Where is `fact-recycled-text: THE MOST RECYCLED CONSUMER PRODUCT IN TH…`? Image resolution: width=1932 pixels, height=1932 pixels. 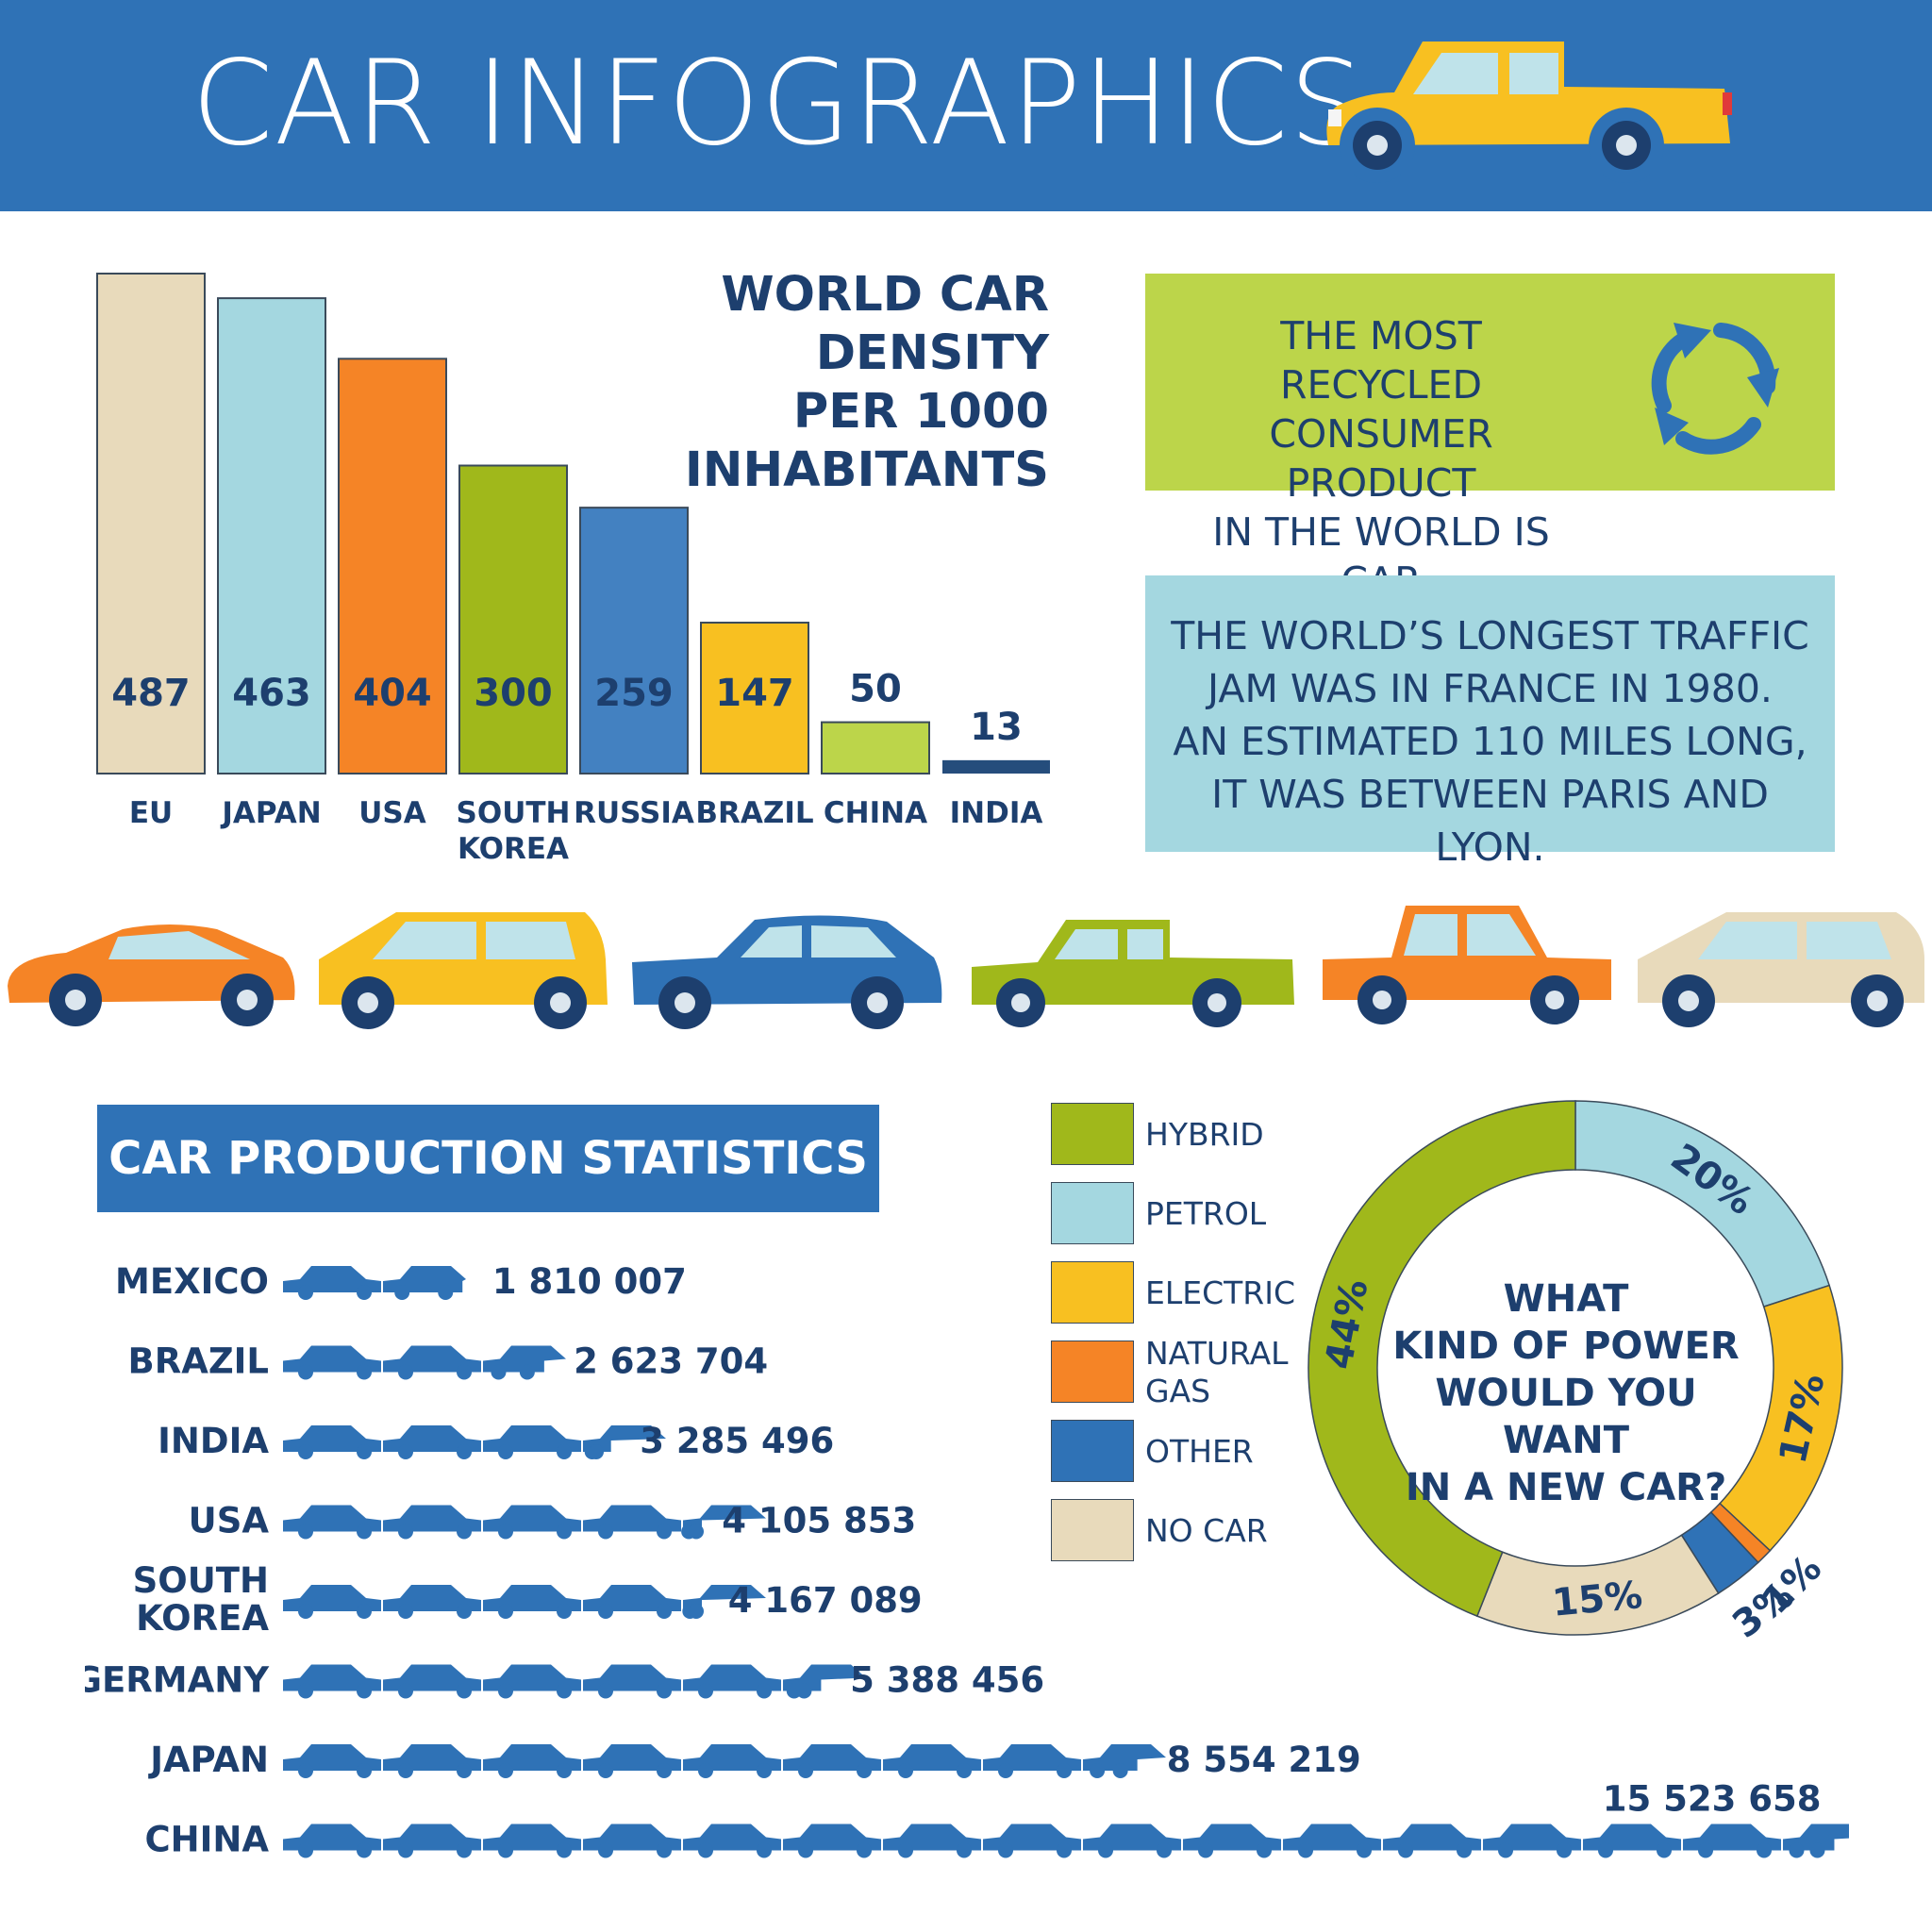
fact-recycled-text: THE MOST RECYCLED CONSUMER PRODUCT IN TH… is located at coordinates (1381, 459).